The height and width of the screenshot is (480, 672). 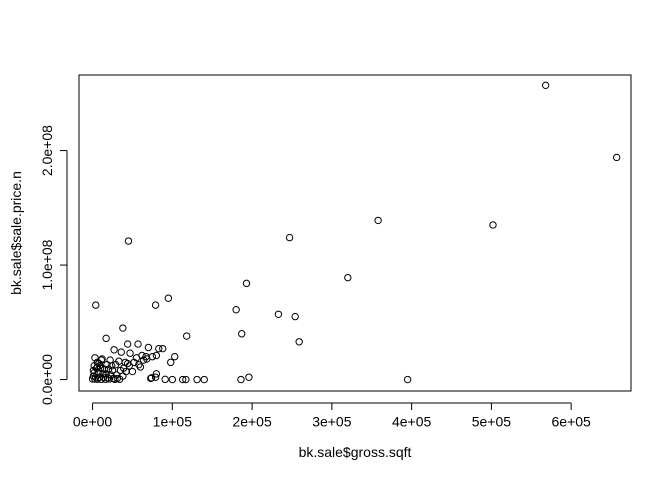 I want to click on x-tick-label: 1e+05, so click(x=173, y=421).